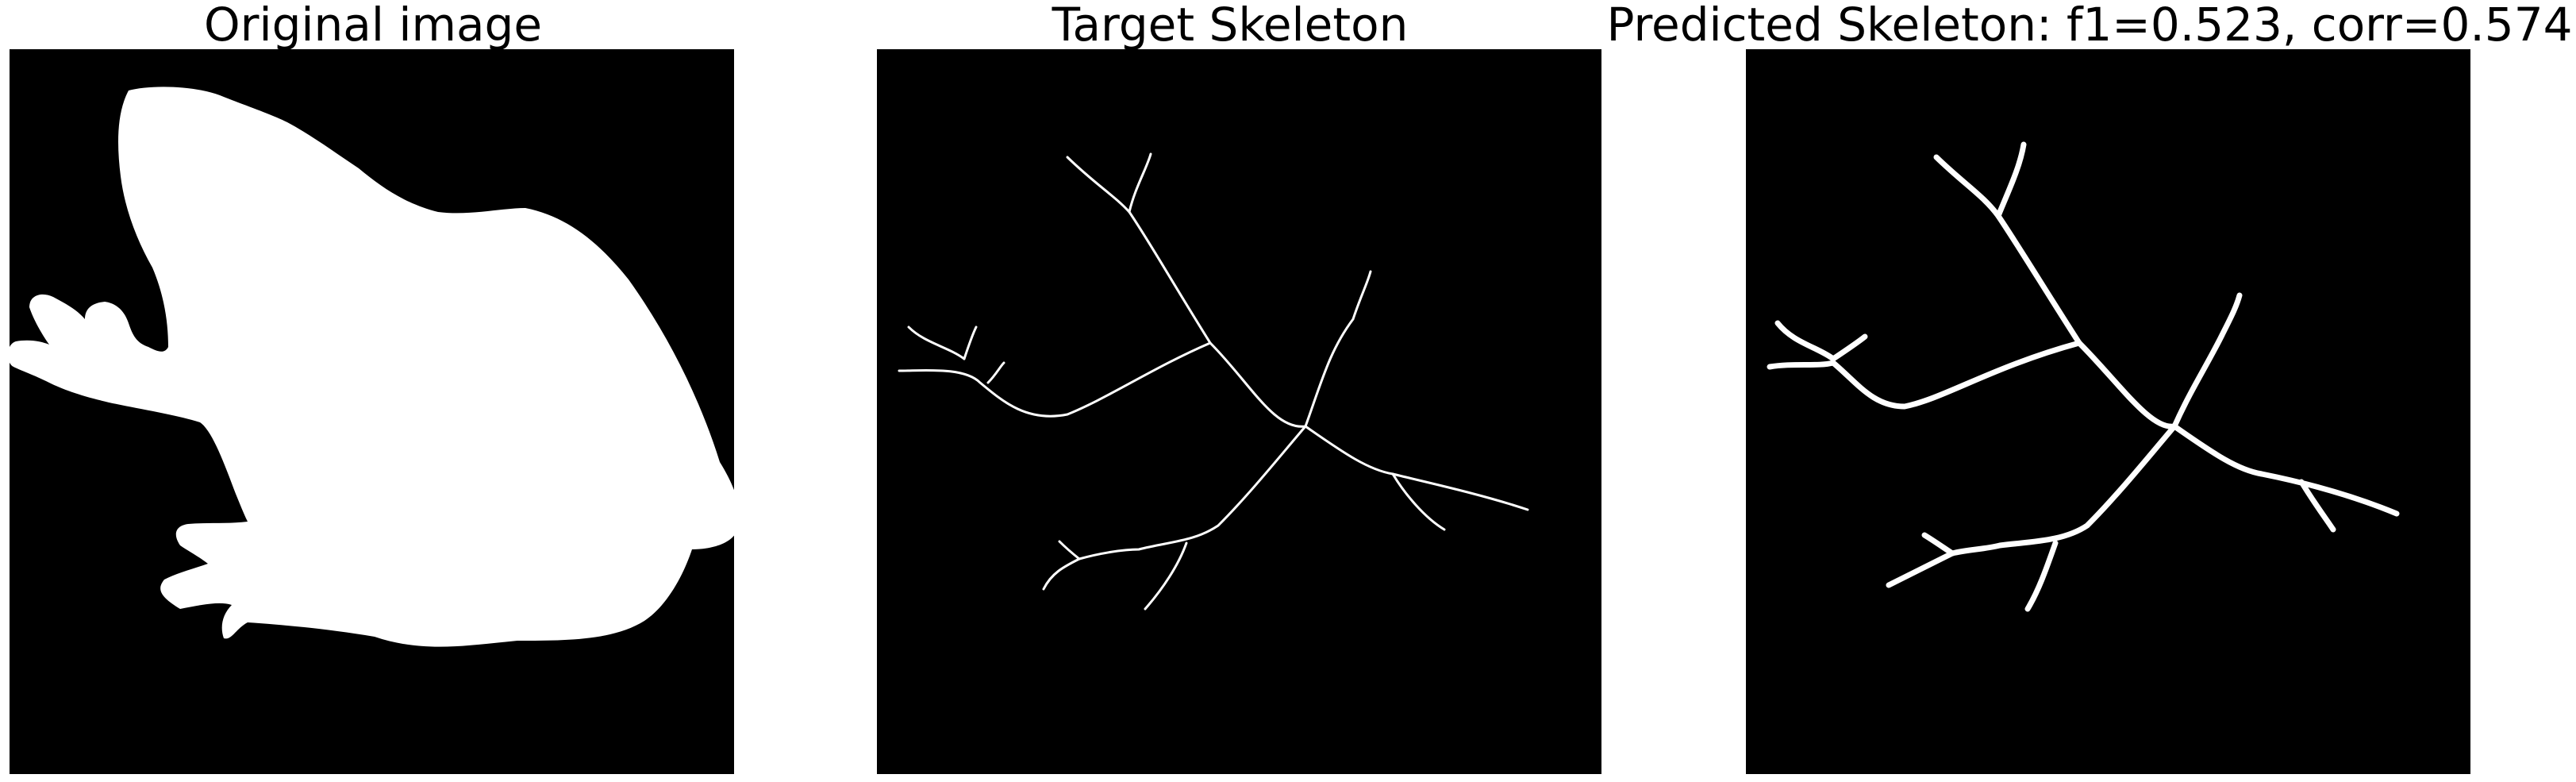 This screenshot has width=2576, height=782. Describe the element at coordinates (2089, 26) in the screenshot. I see `panel-title-predicted: Predicted Skeleton: f1=0.523, corr=0.574` at that location.